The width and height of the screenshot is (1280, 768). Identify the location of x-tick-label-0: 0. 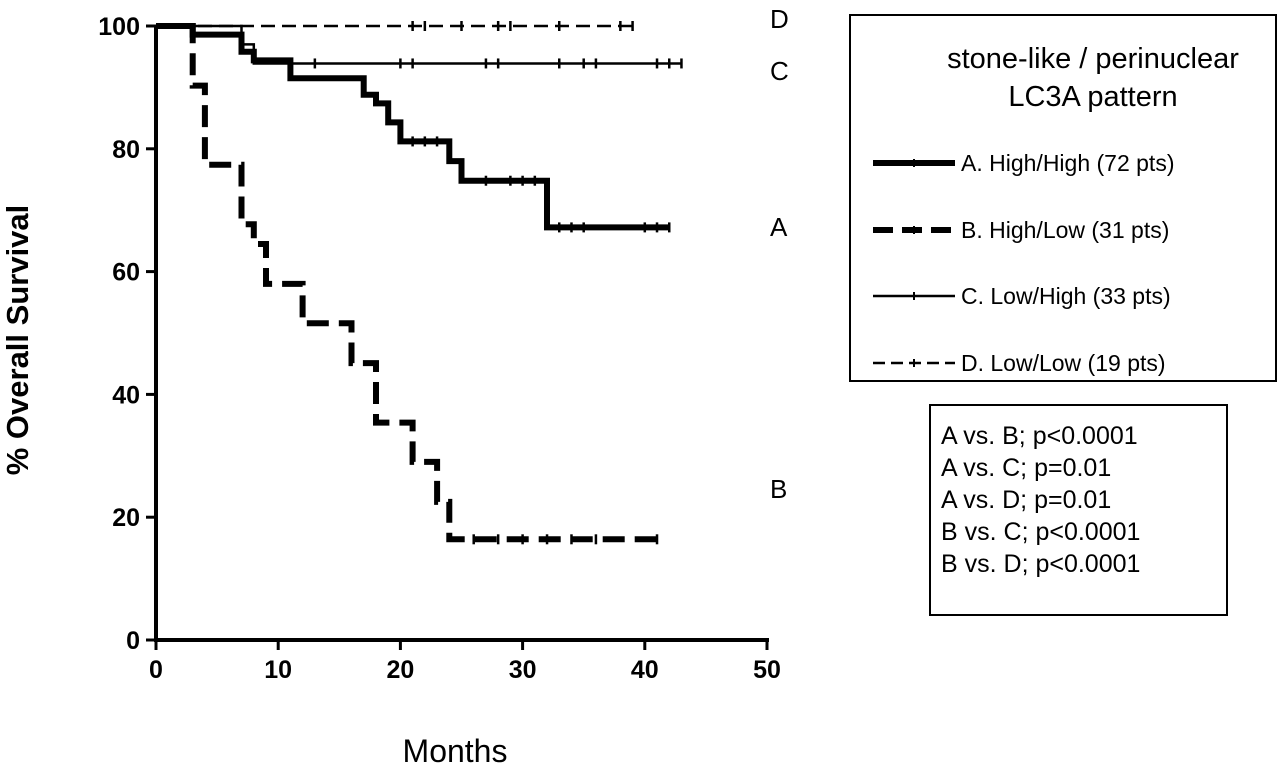
(156, 670).